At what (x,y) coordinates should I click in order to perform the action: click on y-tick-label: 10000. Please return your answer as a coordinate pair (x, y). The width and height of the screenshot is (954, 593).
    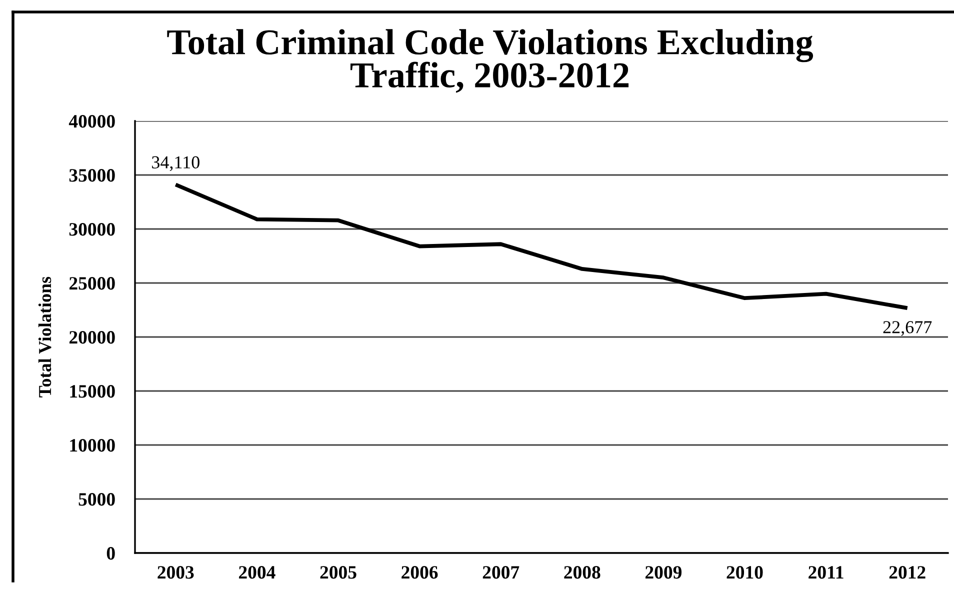
    Looking at the image, I should click on (92, 445).